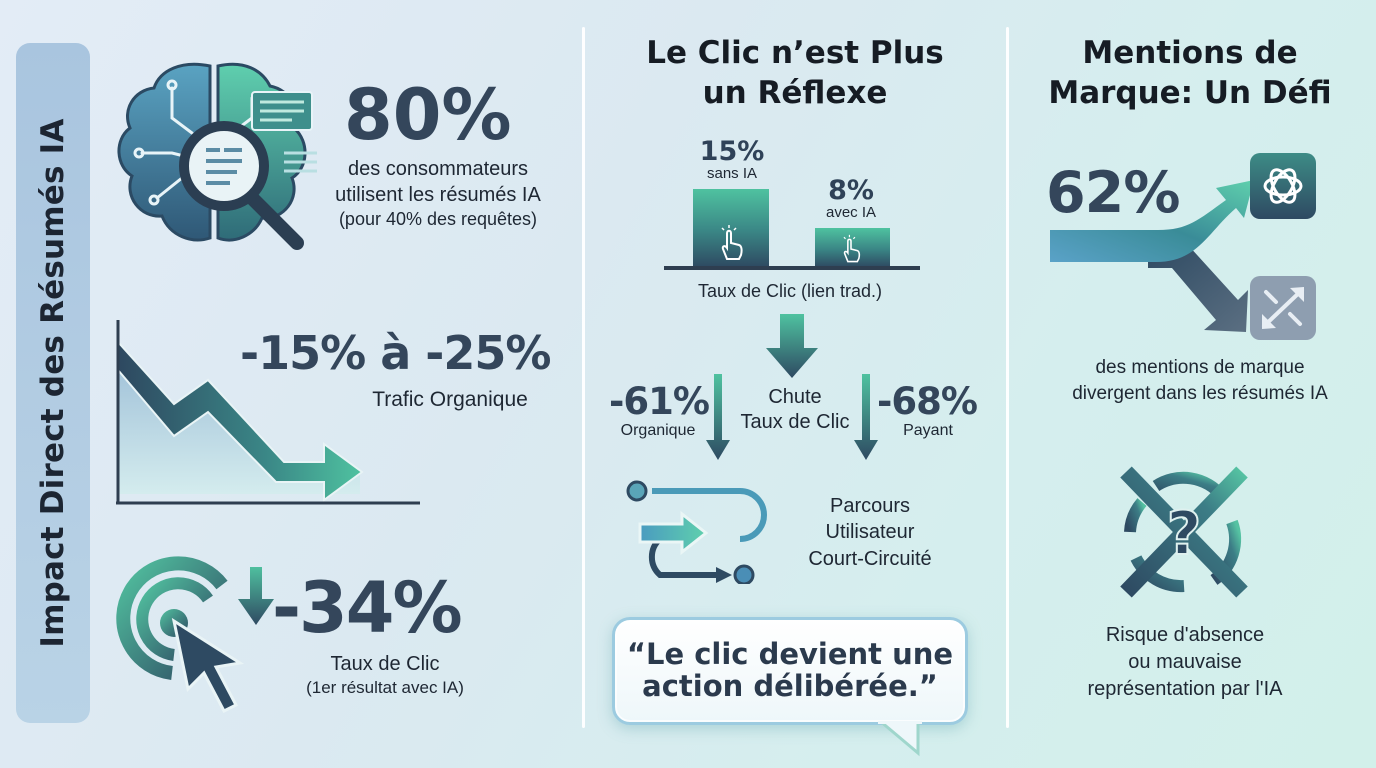 The width and height of the screenshot is (1376, 768). I want to click on drop-center-line2: Taux de Clic, so click(795, 422).